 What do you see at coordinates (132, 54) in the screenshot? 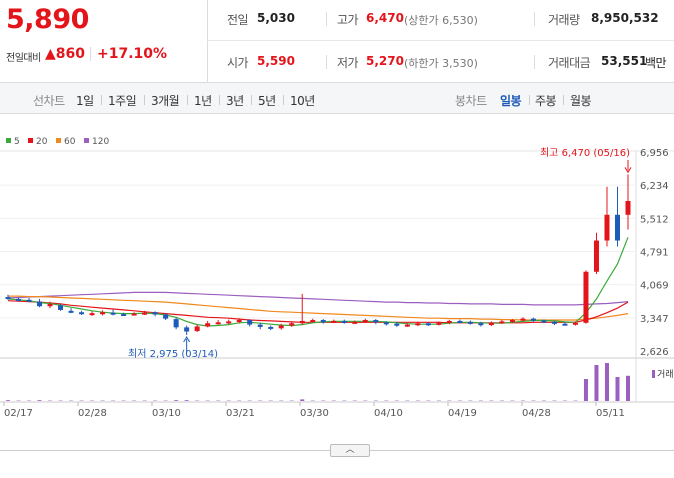
I see `change-percent: +17.10%` at bounding box center [132, 54].